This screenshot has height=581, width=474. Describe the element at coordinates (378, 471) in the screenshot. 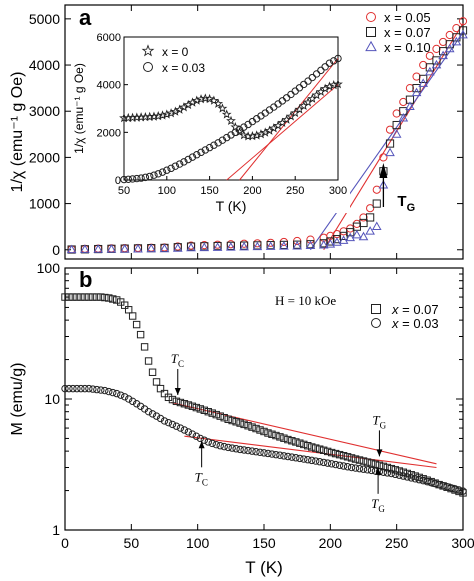

I see `panel-b-arrowhead` at that location.